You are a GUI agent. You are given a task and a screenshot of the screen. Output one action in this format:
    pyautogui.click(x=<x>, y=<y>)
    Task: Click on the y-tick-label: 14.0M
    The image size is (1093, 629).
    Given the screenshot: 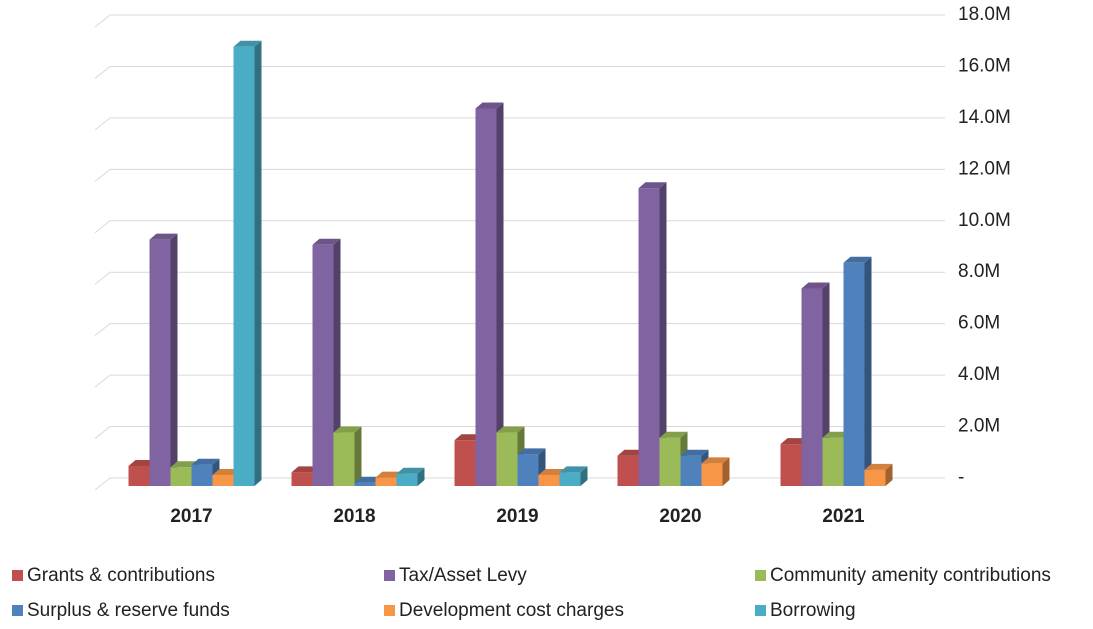 What is the action you would take?
    pyautogui.click(x=984, y=117)
    